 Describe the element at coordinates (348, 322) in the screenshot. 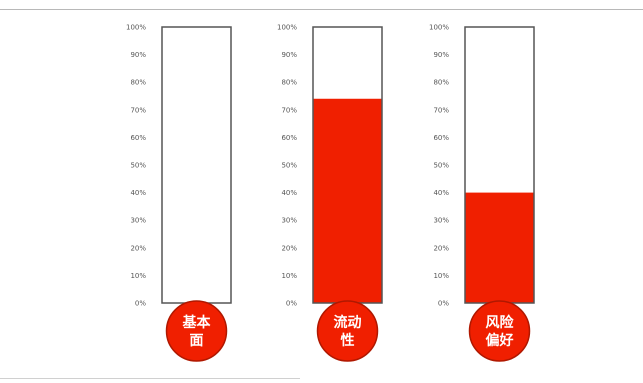

I see `bulb-label: 流动` at that location.